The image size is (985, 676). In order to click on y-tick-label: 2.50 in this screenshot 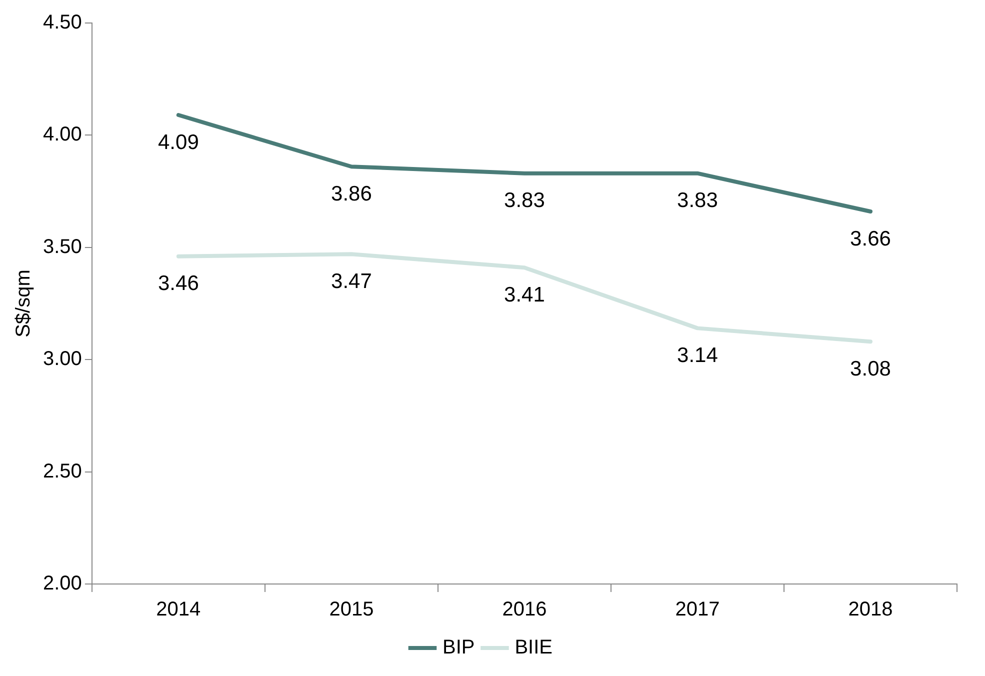, I will do `click(62, 471)`.